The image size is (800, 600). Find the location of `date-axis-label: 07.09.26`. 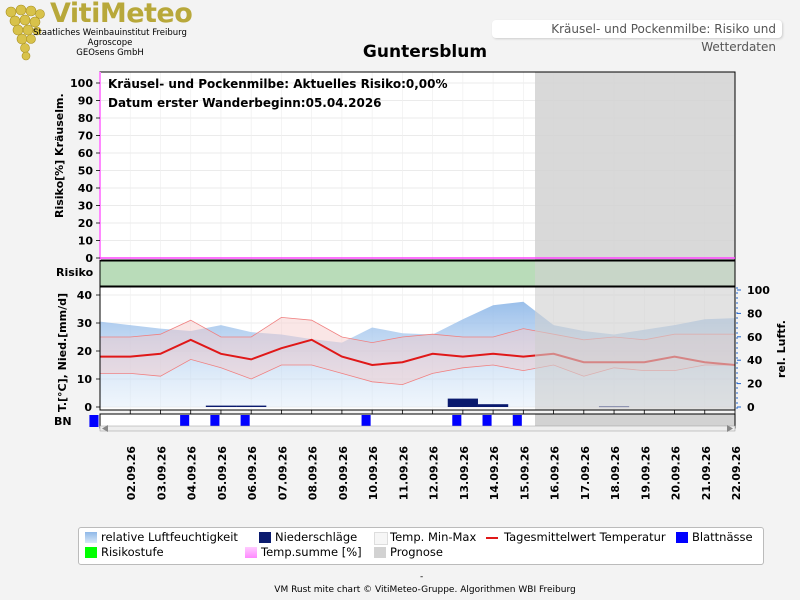

date-axis-label: 07.09.26 is located at coordinates (282, 473).